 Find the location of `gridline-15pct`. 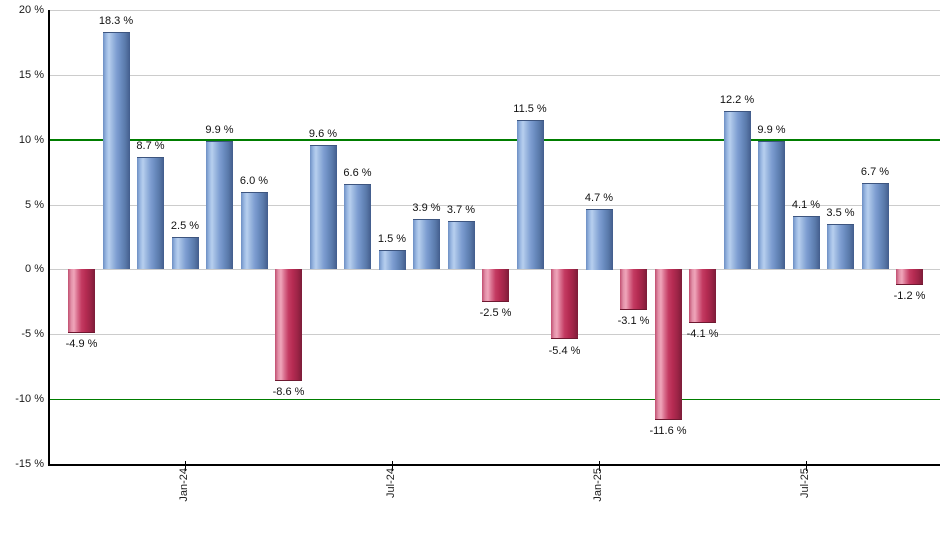

gridline-15pct is located at coordinates (495, 75).